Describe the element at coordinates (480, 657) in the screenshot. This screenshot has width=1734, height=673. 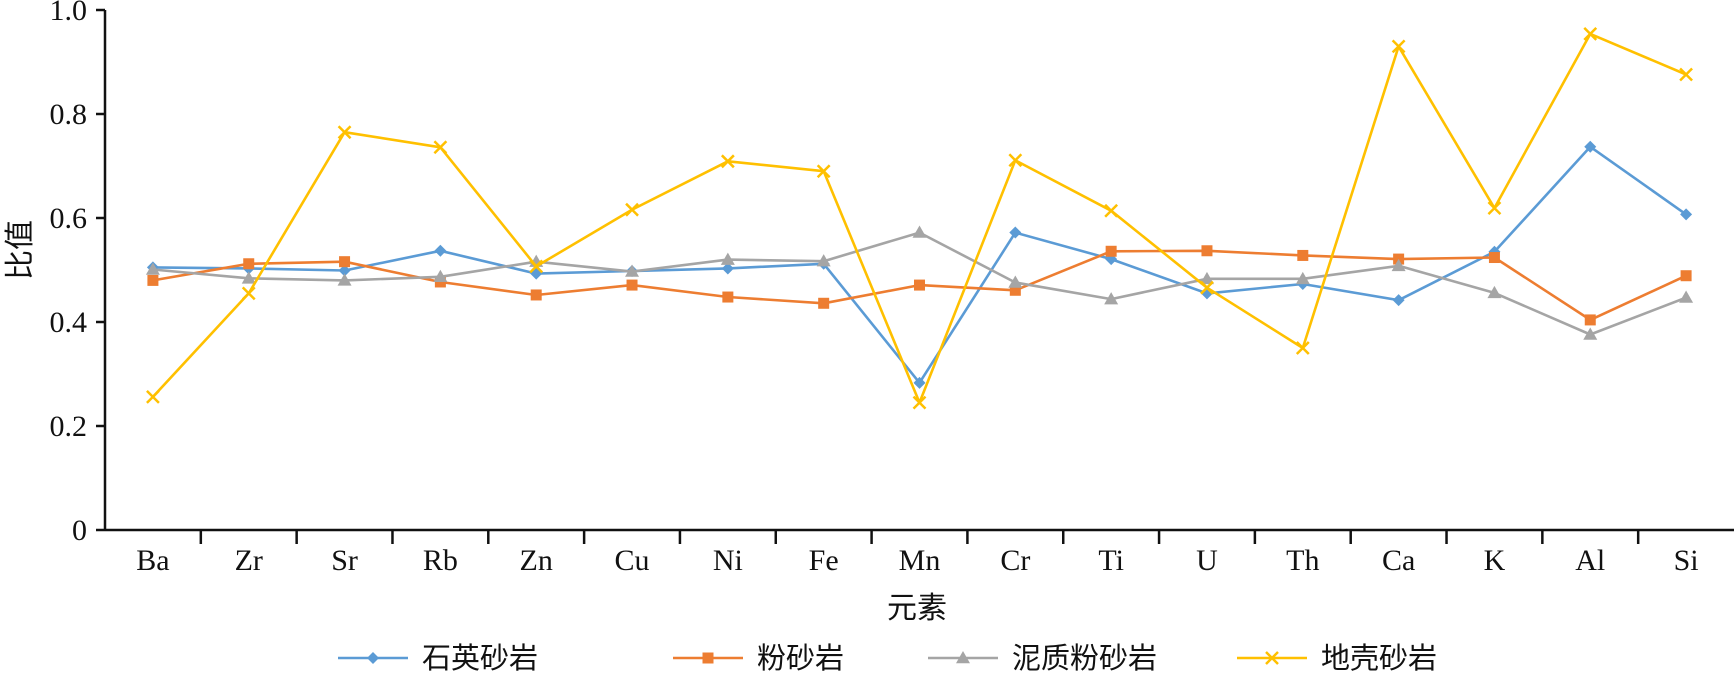
I see `legend-label: 石英砂岩` at that location.